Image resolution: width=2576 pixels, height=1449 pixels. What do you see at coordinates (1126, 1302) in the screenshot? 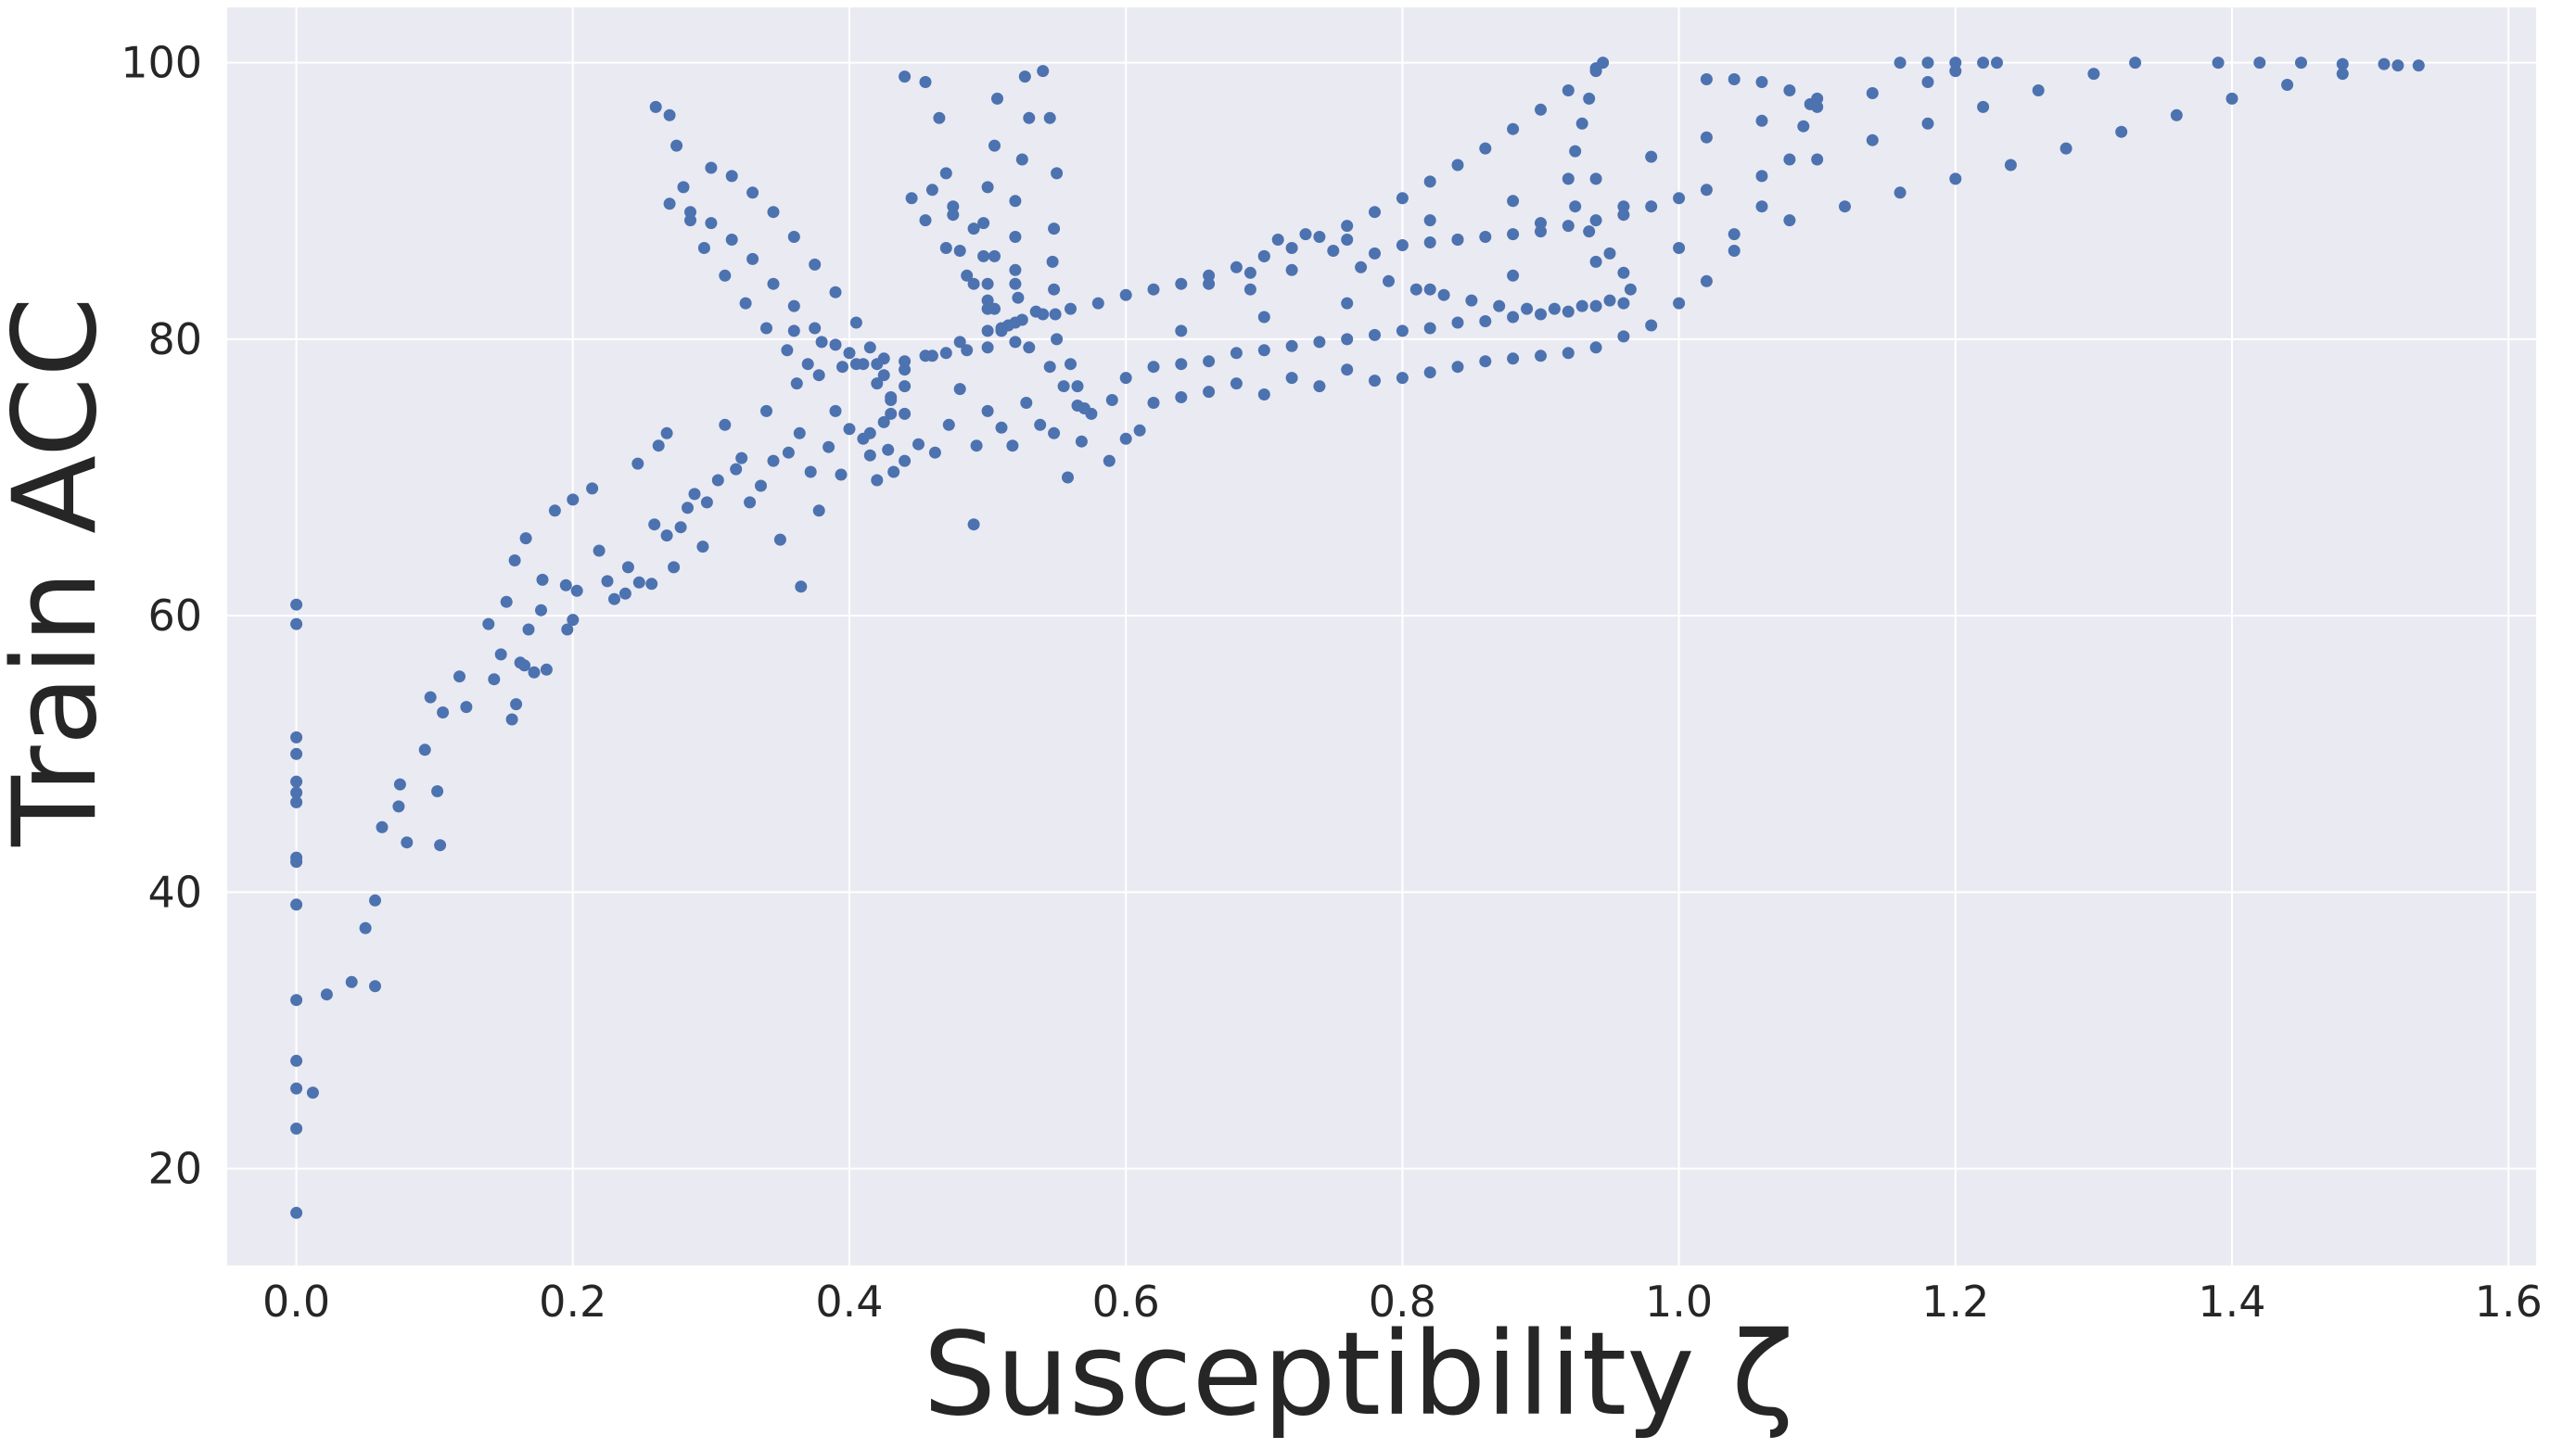
I see `x-tick-label: 0.6` at bounding box center [1126, 1302].